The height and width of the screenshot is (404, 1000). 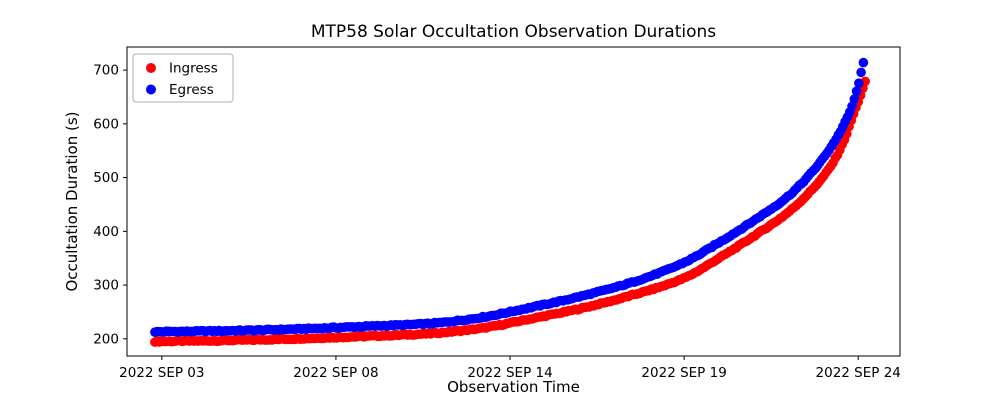 I want to click on y-tick-label: 700, so click(x=106, y=71).